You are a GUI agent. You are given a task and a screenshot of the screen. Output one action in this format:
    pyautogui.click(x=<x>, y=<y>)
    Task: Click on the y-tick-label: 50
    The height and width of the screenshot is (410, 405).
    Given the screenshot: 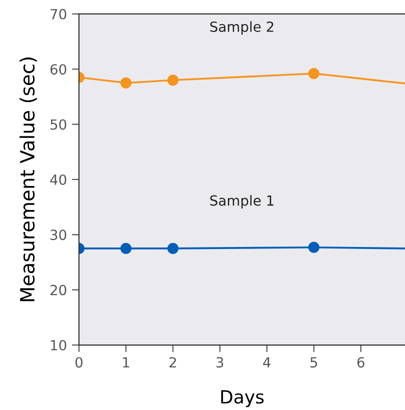 What is the action you would take?
    pyautogui.click(x=58, y=124)
    